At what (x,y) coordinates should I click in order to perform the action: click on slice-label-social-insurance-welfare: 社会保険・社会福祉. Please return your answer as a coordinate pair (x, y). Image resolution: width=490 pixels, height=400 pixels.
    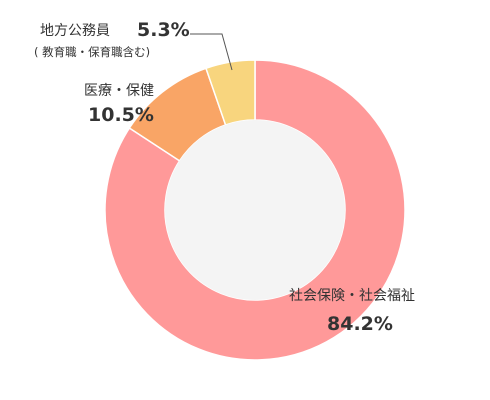
    Looking at the image, I should click on (352, 296).